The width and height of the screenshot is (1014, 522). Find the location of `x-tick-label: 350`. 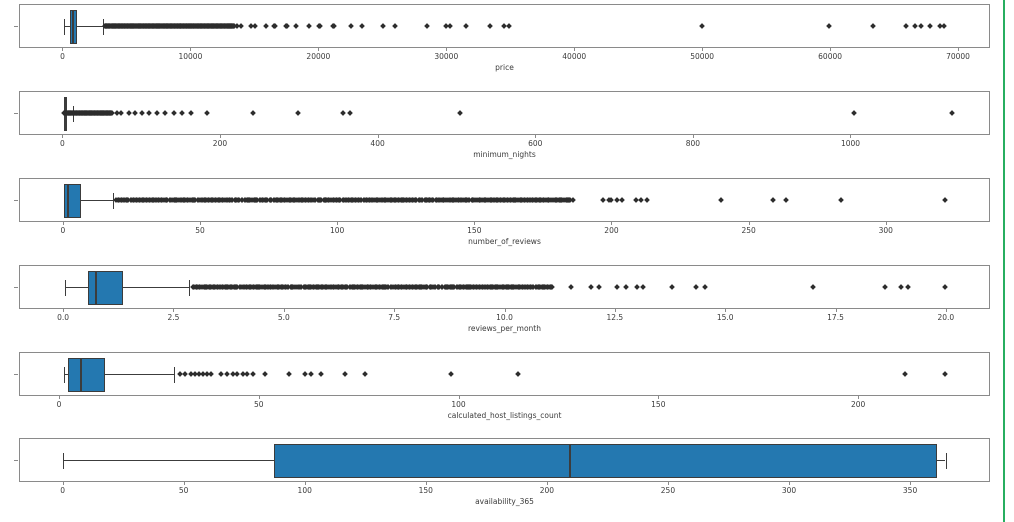

x-tick-label: 350 is located at coordinates (910, 490).